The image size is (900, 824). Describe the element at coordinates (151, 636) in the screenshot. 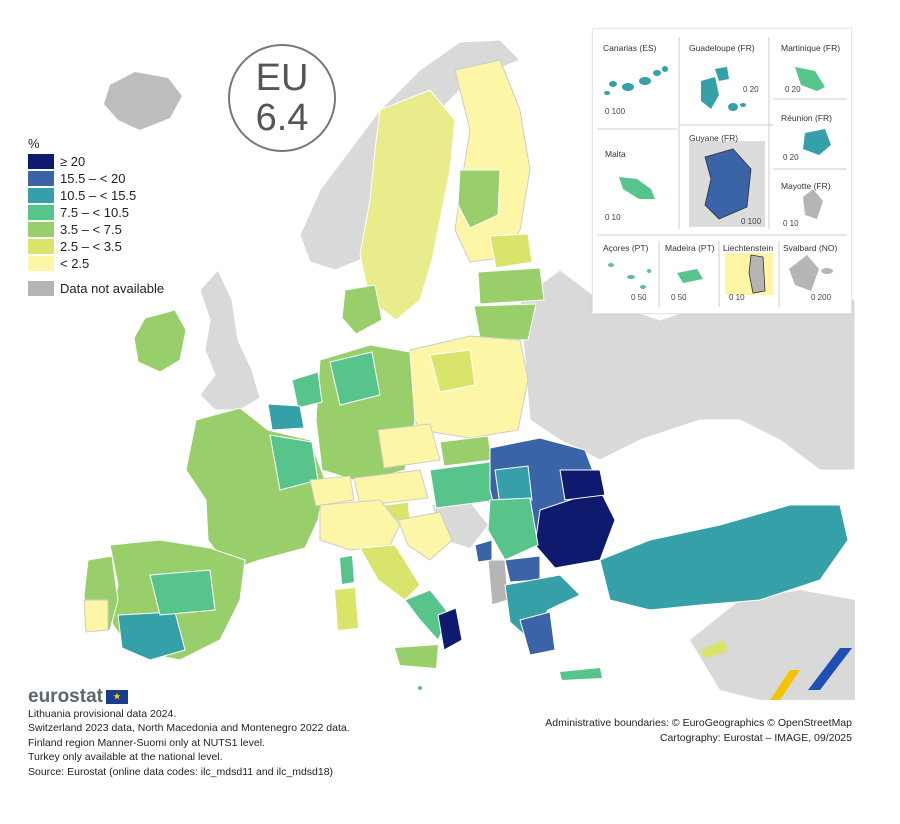

I see `region-spain-south` at that location.